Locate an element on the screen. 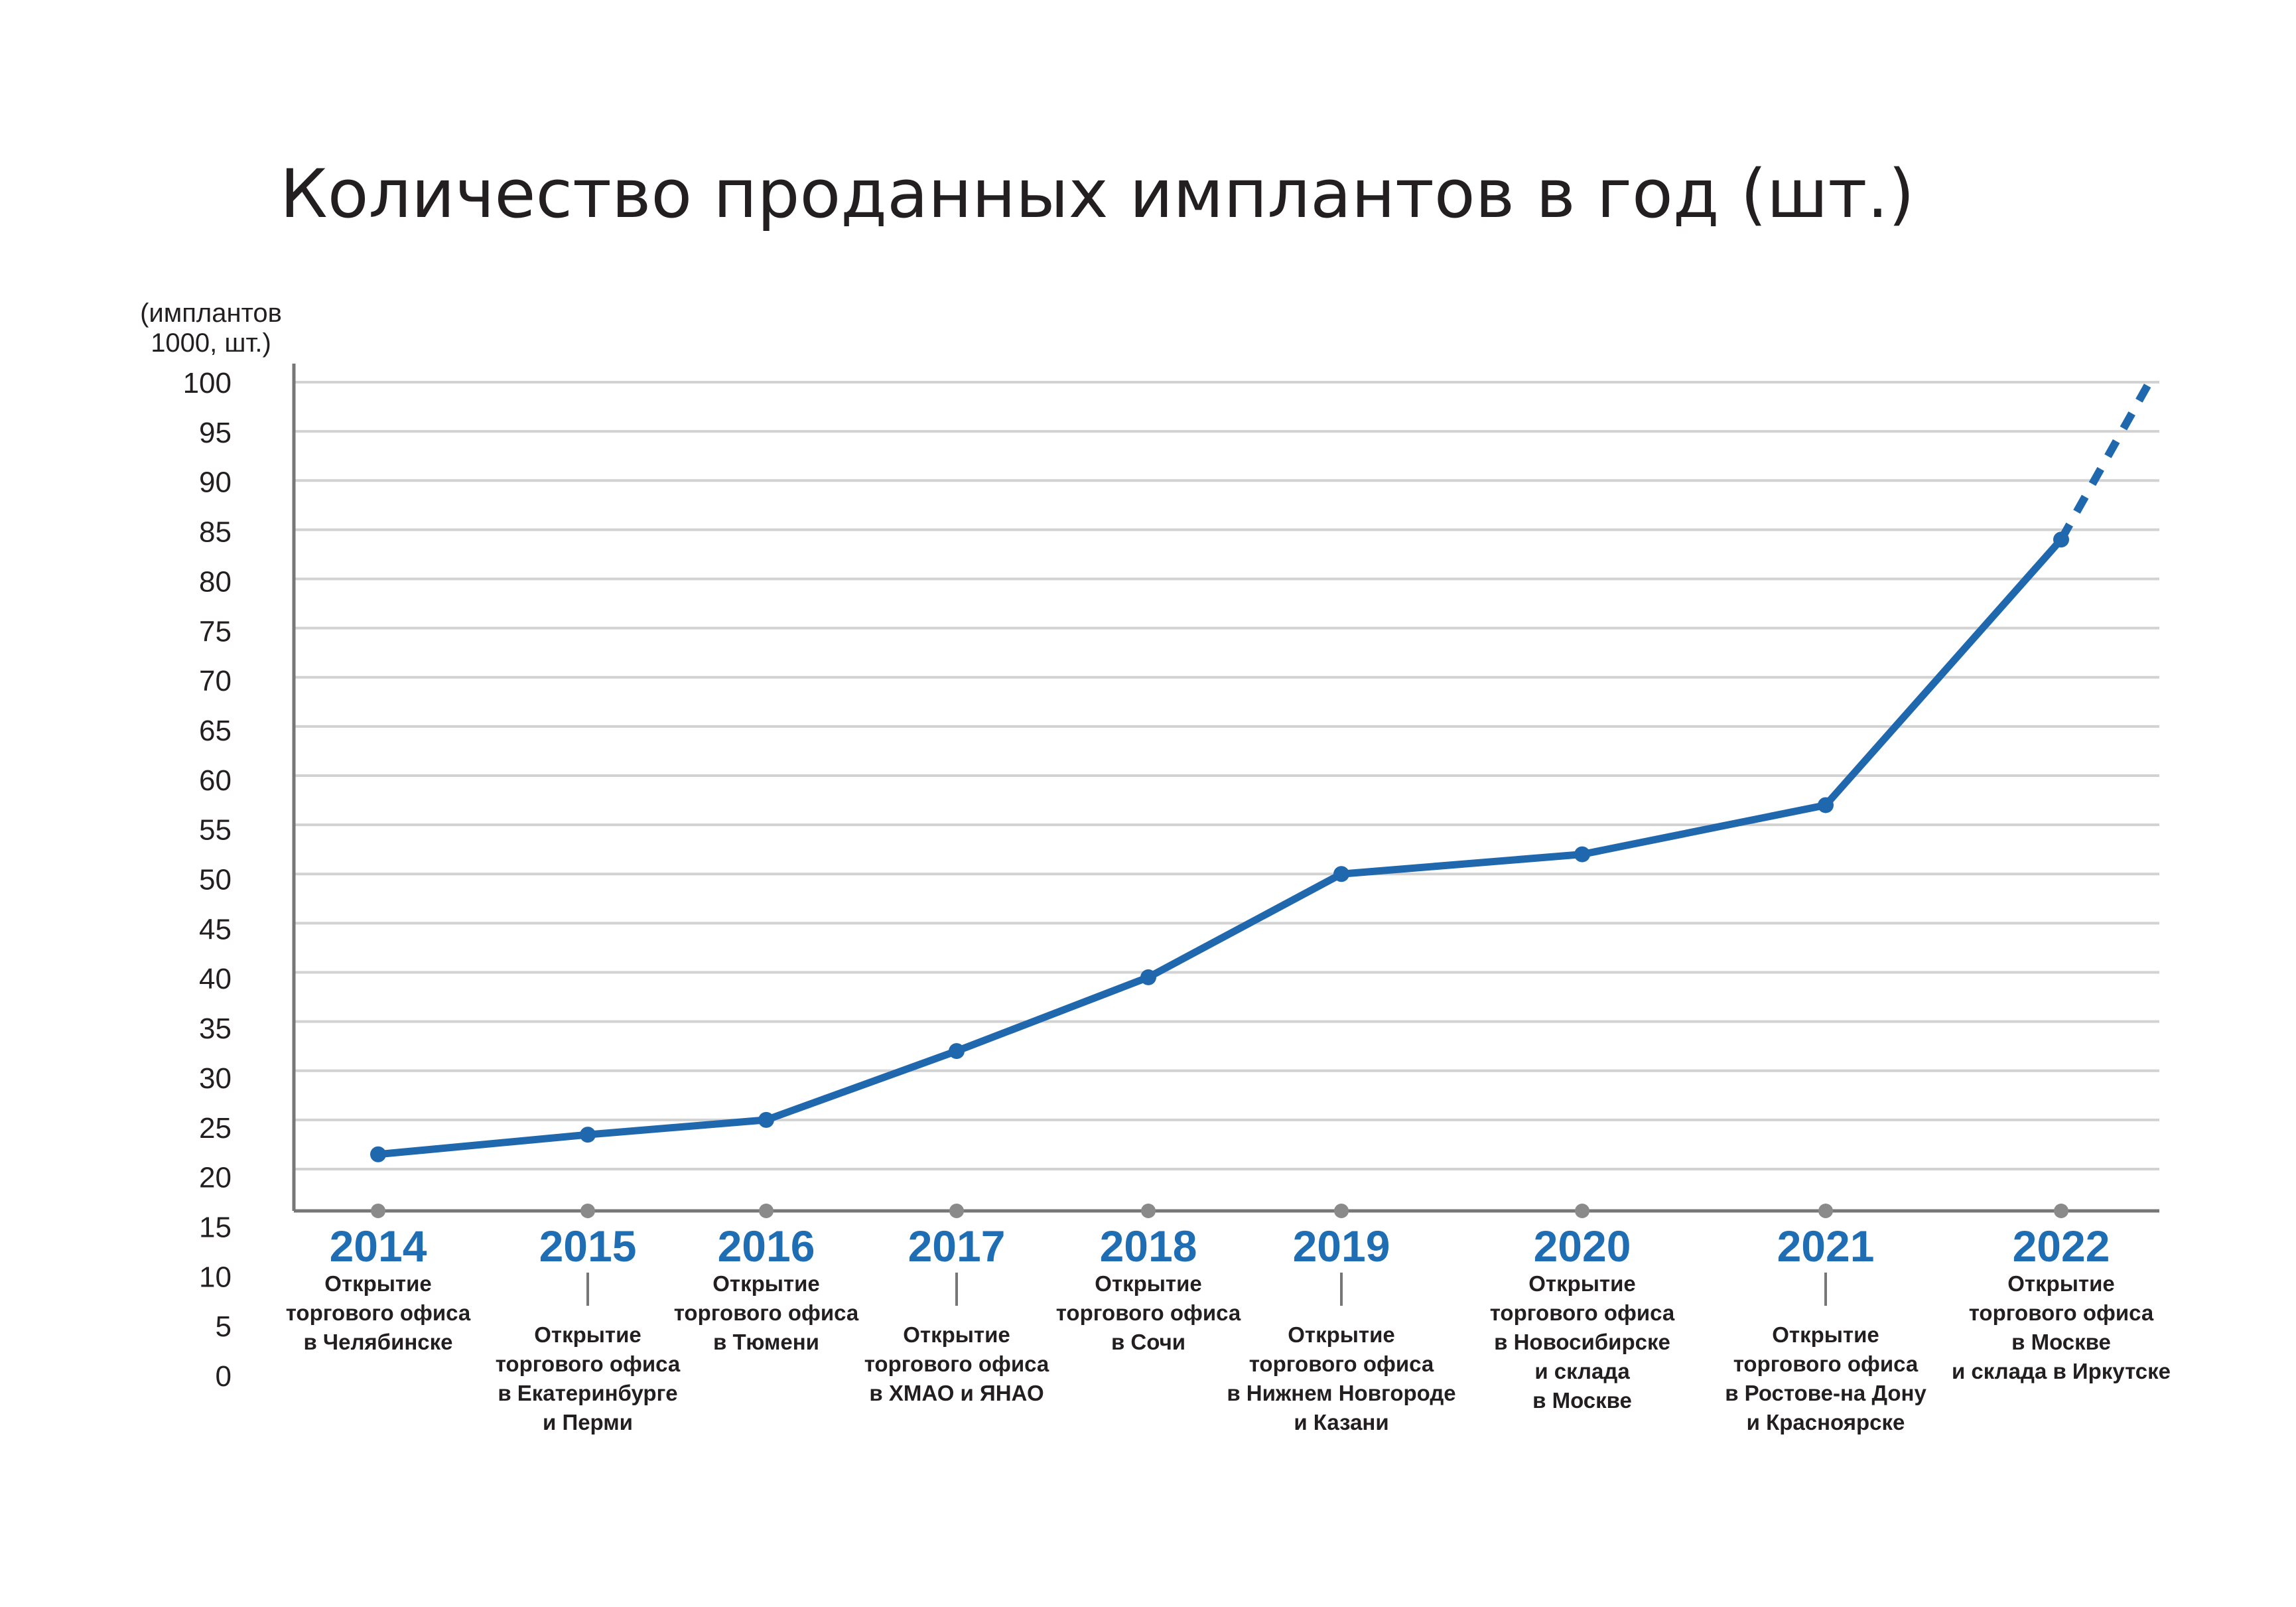  annotation-line: в Новосибирске is located at coordinates (1582, 1342).